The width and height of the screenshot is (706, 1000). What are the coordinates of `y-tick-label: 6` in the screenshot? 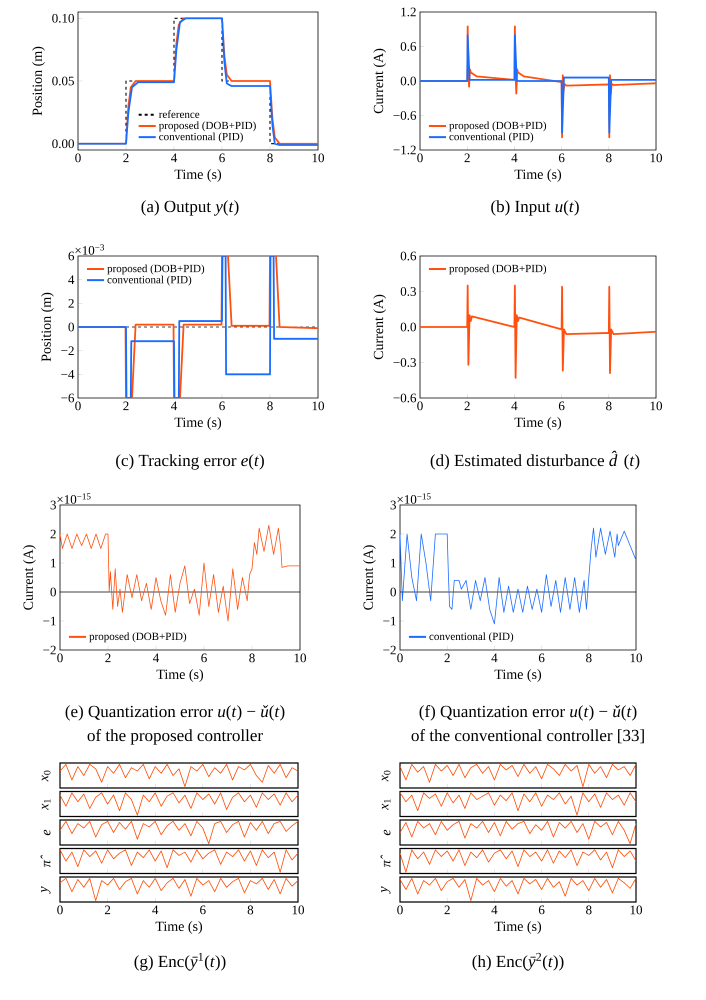 It's located at (71, 256).